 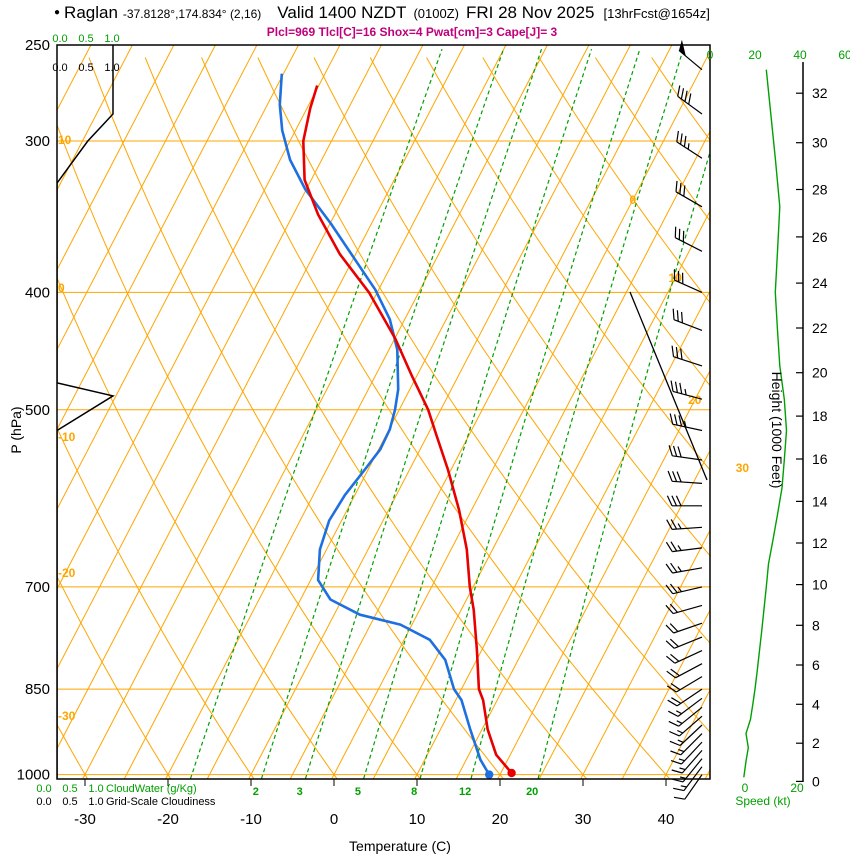 I want to click on cloudwater-axis-label: CloudWater (g/Kg), so click(x=151, y=789).